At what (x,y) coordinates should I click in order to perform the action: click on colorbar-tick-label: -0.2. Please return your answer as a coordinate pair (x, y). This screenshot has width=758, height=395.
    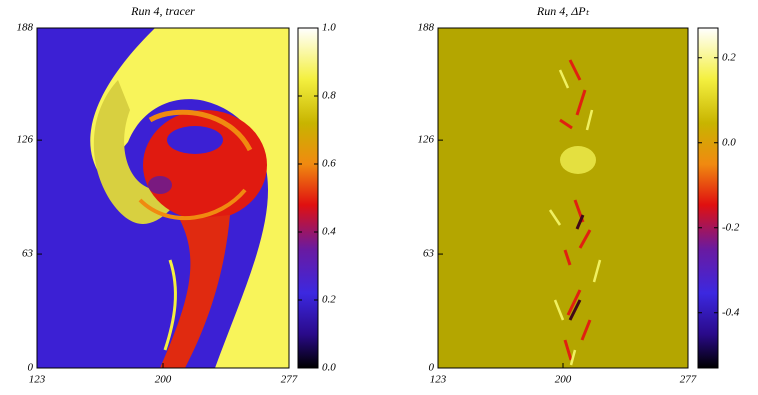
    Looking at the image, I should click on (731, 227).